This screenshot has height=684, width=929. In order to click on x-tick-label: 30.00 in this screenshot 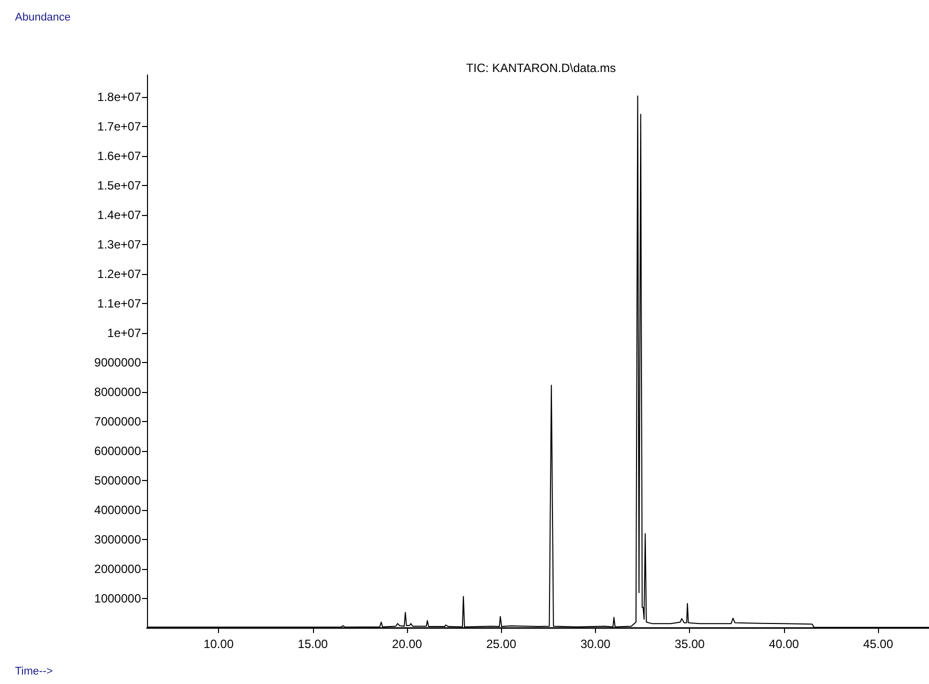, I will do `click(595, 644)`.